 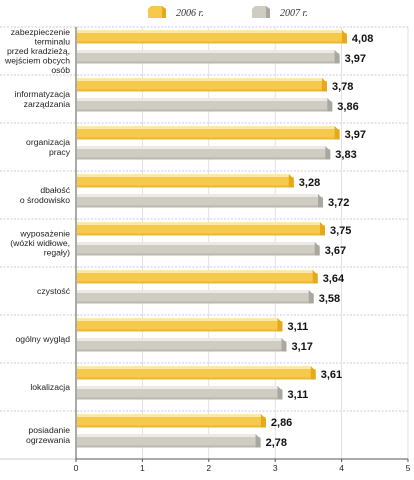 What do you see at coordinates (49, 430) in the screenshot?
I see `category-label-line: posiadanie` at bounding box center [49, 430].